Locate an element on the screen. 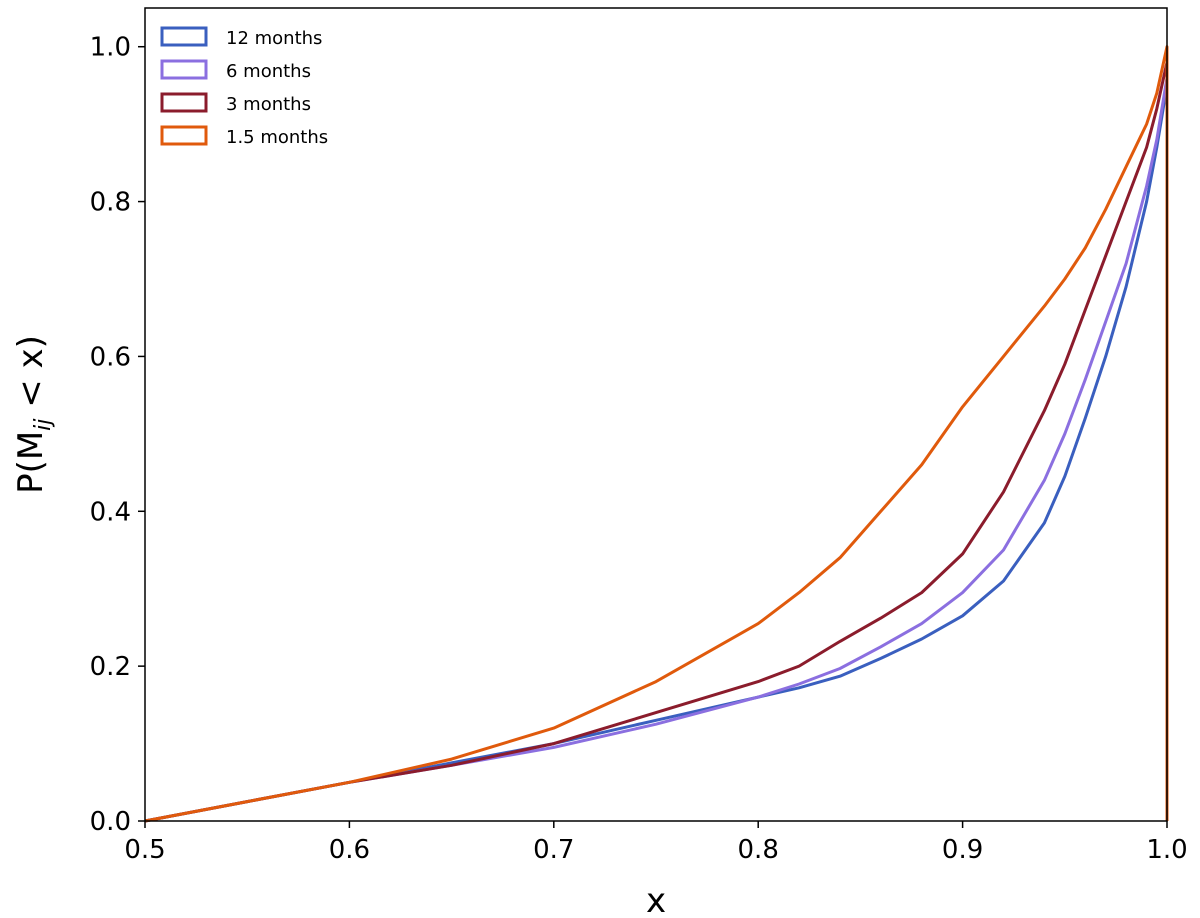 The width and height of the screenshot is (1200, 918). x-tick-label: 0.8 is located at coordinates (758, 850).